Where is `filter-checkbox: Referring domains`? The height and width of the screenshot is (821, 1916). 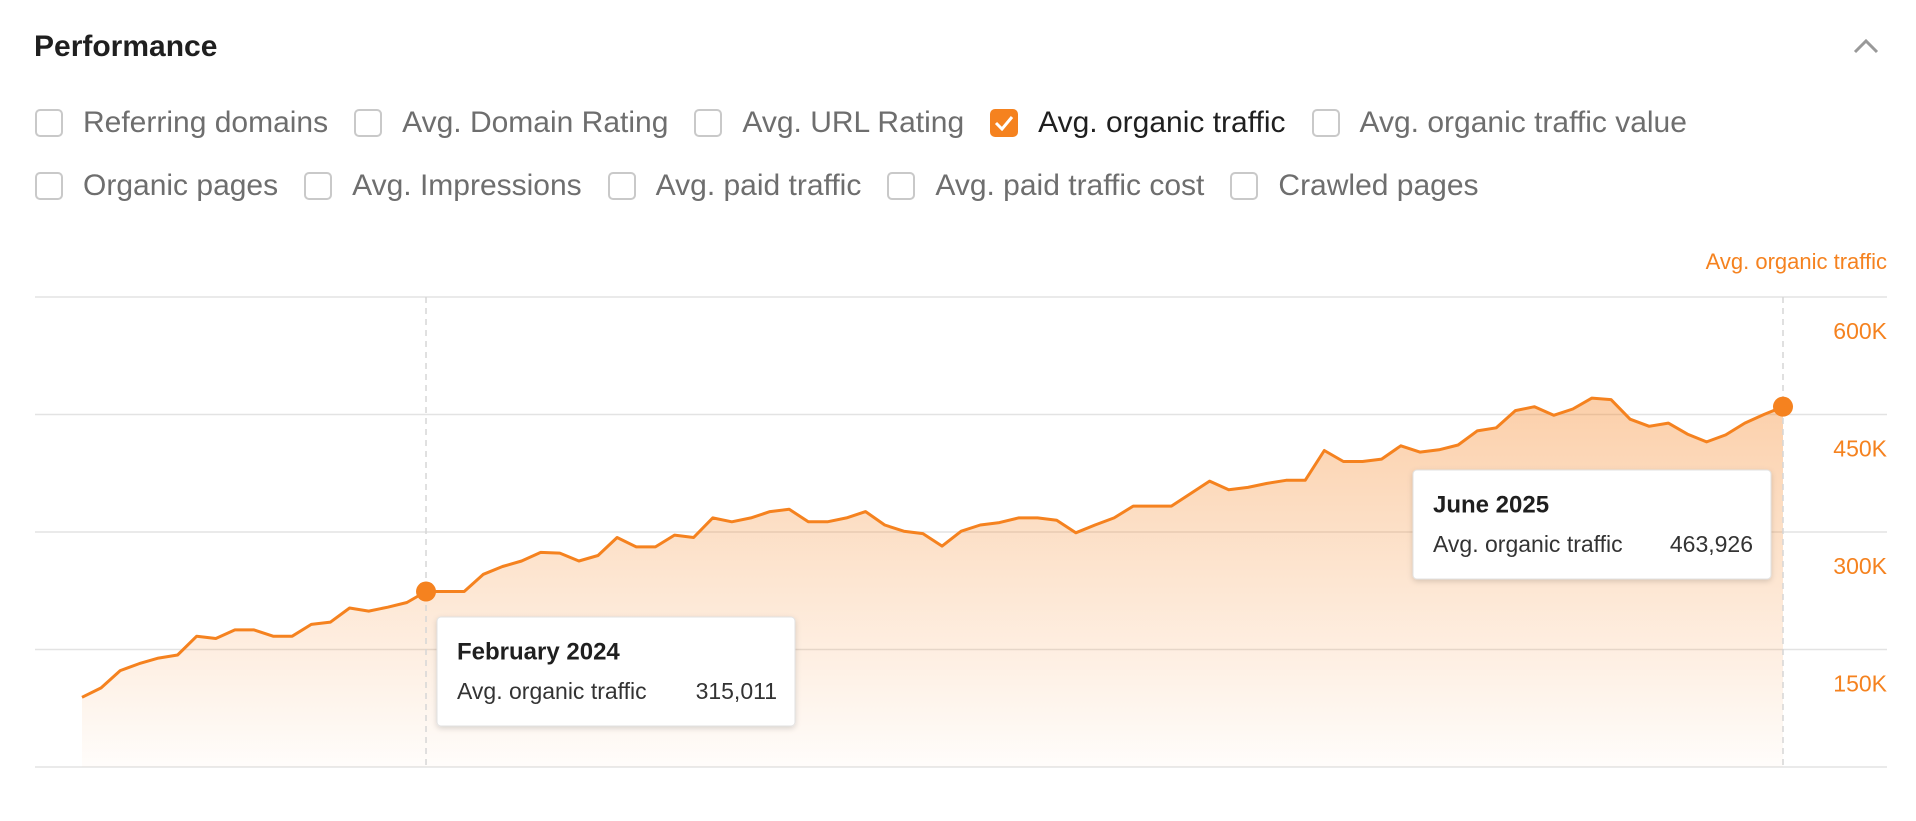 filter-checkbox: Referring domains is located at coordinates (181, 123).